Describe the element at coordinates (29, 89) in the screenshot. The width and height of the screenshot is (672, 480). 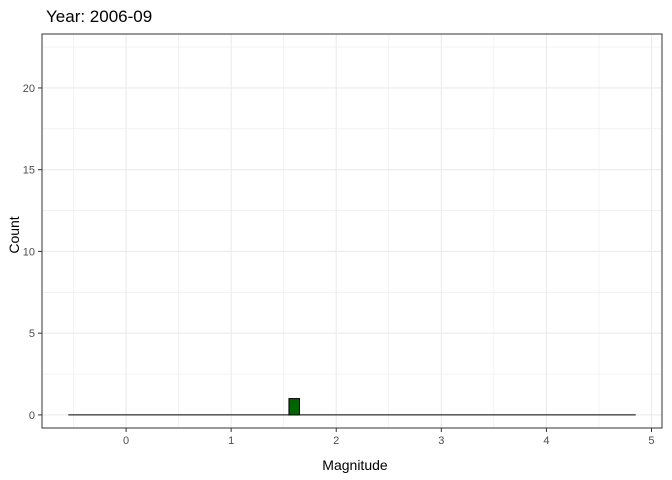
I see `y-tick-label: 20` at that location.